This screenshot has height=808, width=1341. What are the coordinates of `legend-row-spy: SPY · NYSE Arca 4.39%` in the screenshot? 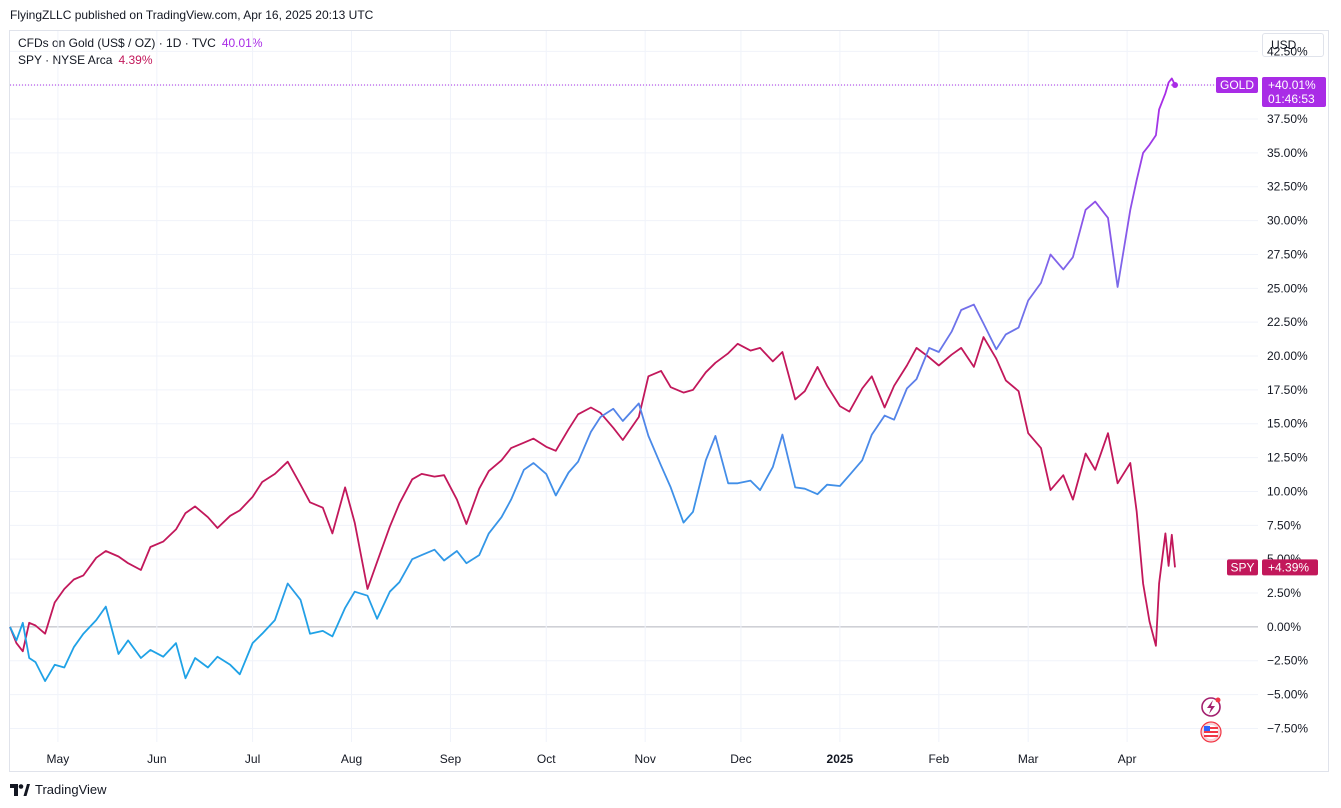 It's located at (85, 60).